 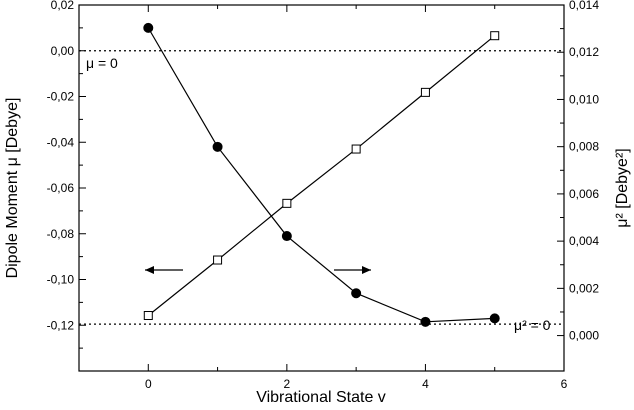 I want to click on mu-squared-zero-annotation: μ² = 0, so click(x=532, y=325).